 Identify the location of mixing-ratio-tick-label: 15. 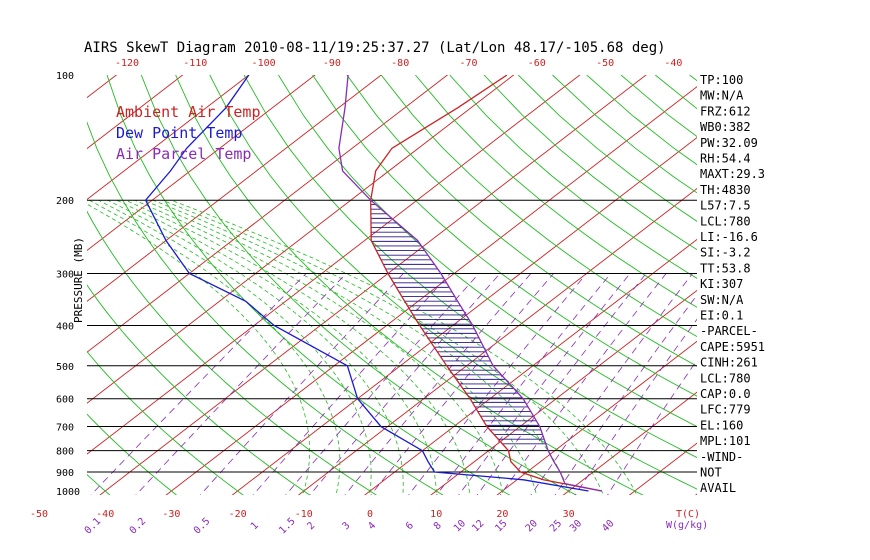
(501, 526).